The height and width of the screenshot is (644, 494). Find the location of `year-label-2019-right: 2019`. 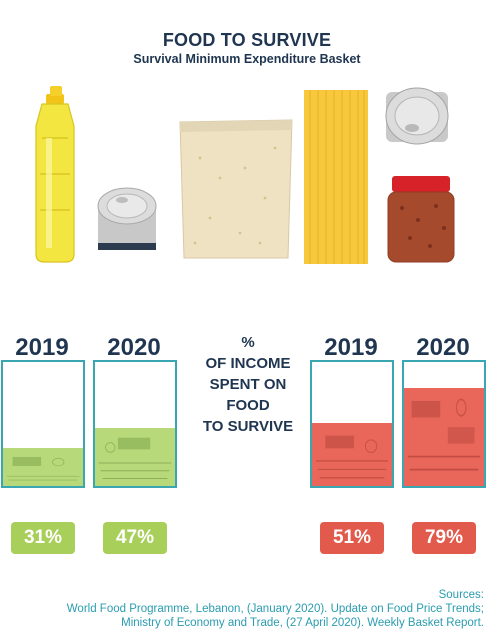

year-label-2019-right: 2019 is located at coordinates (351, 347).